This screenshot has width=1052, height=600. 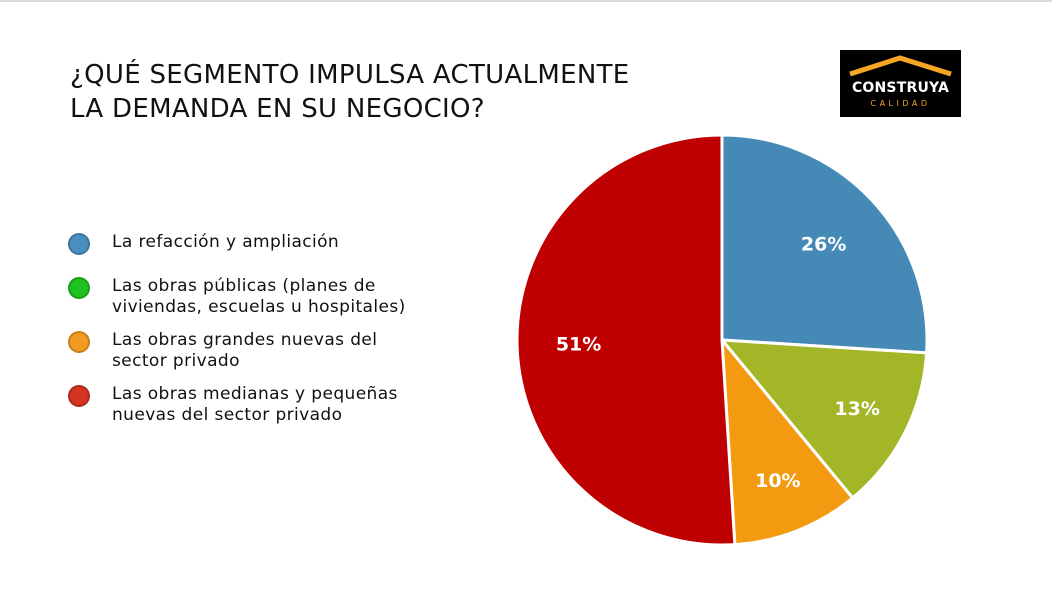 What do you see at coordinates (226, 242) in the screenshot?
I see `legend-label-line: La refacción y ampliación` at bounding box center [226, 242].